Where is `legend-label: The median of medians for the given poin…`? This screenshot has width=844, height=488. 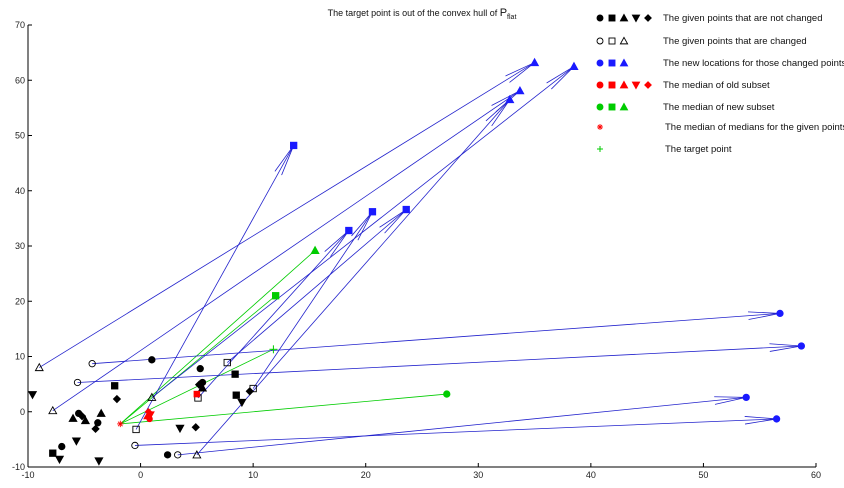 legend-label: The median of medians for the given poin… is located at coordinates (754, 127).